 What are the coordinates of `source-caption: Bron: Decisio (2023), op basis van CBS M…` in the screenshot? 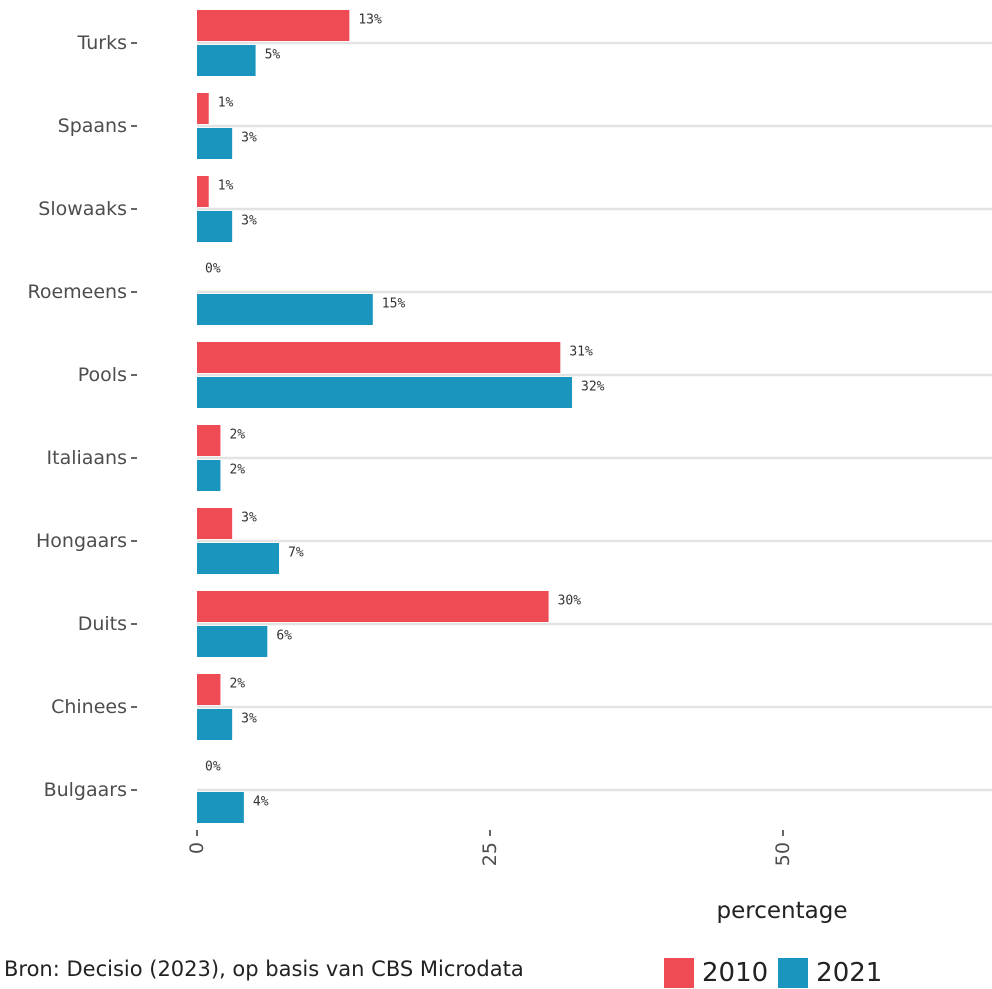 It's located at (264, 969).